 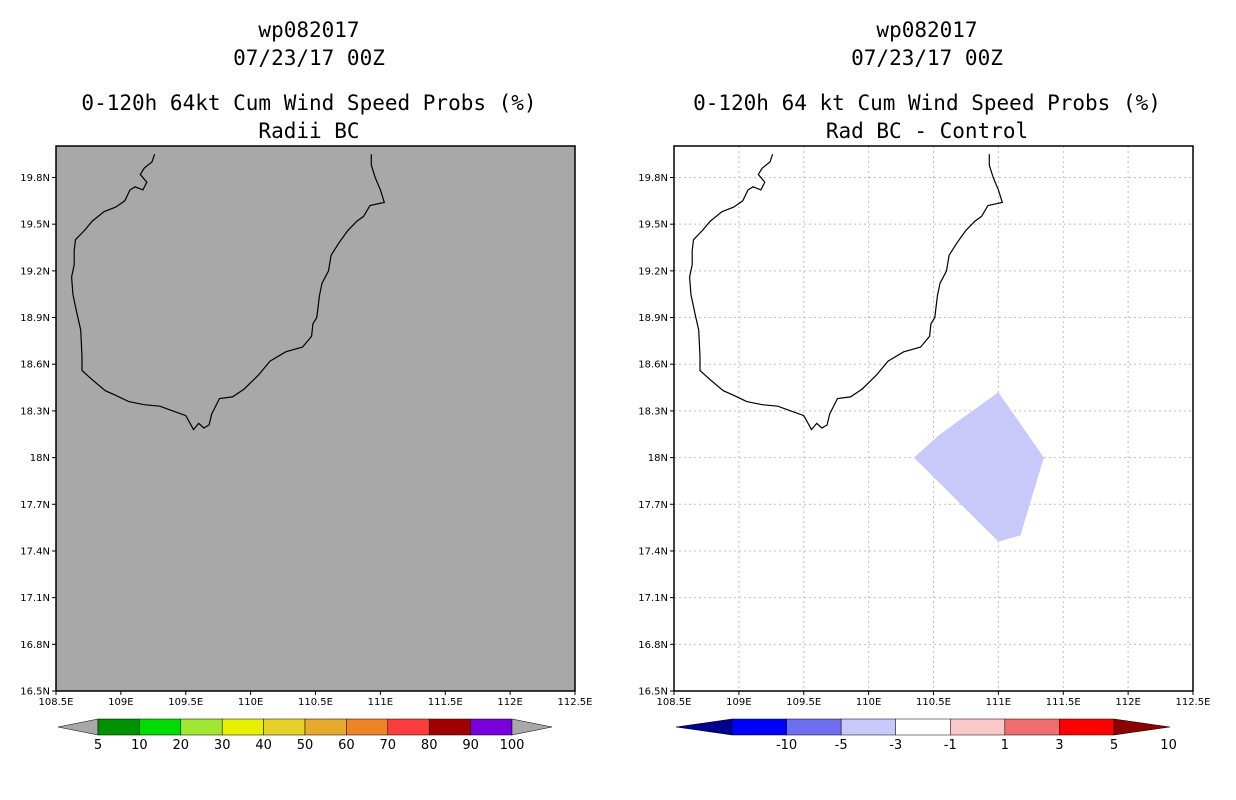 What do you see at coordinates (309, 131) in the screenshot?
I see `panel-subtitle: Radii BC` at bounding box center [309, 131].